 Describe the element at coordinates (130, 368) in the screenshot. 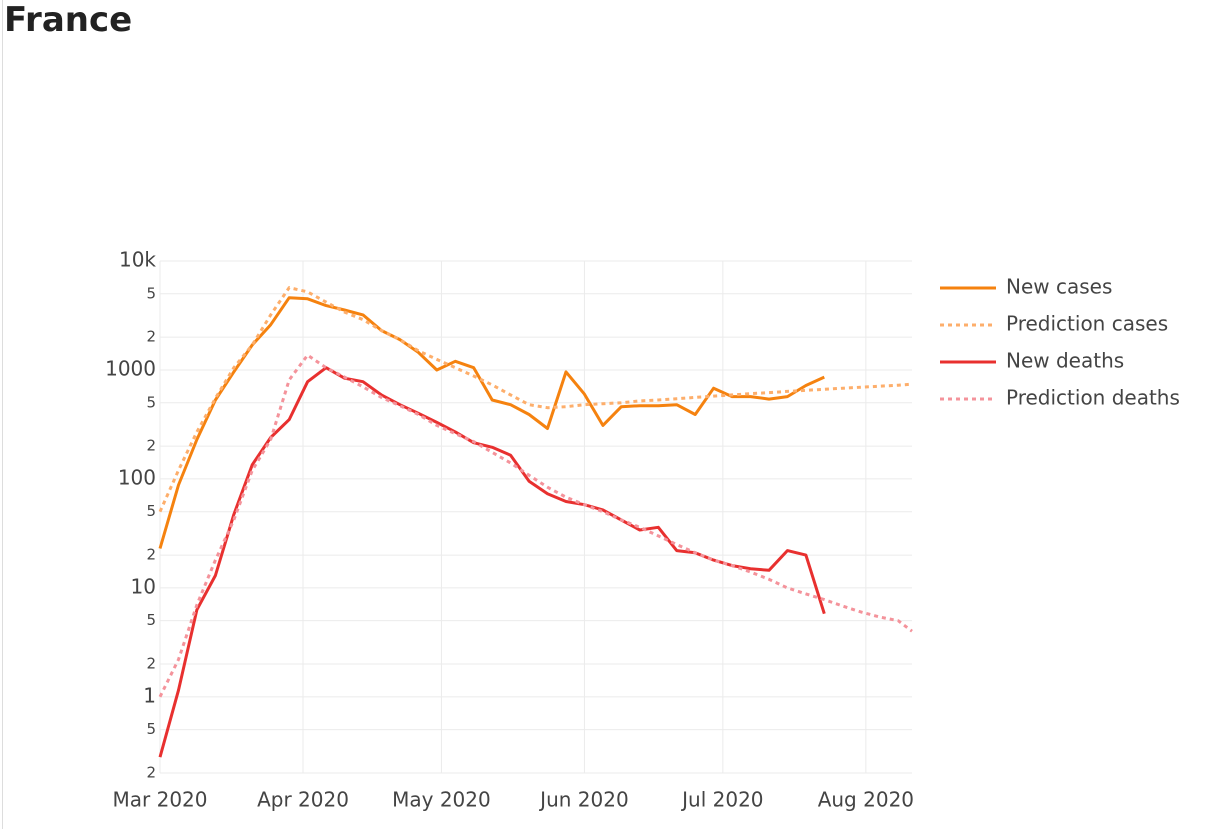

I see `y-tick-label: 1000` at that location.